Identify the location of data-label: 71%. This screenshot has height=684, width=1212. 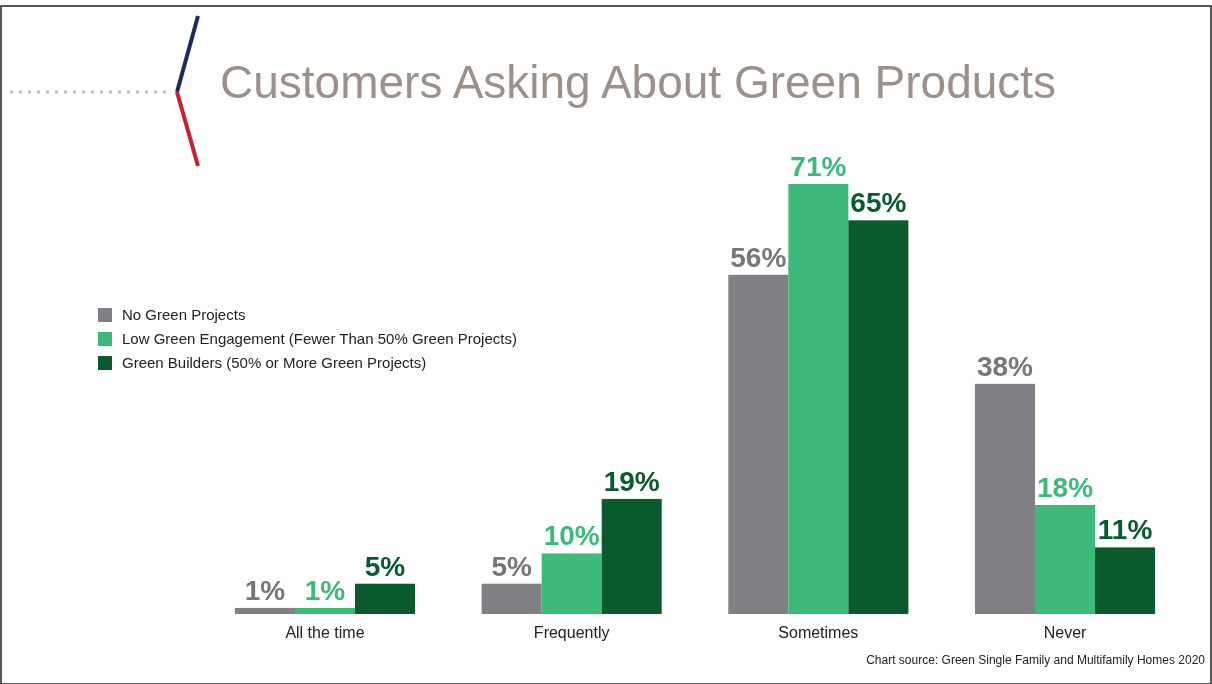
(818, 166).